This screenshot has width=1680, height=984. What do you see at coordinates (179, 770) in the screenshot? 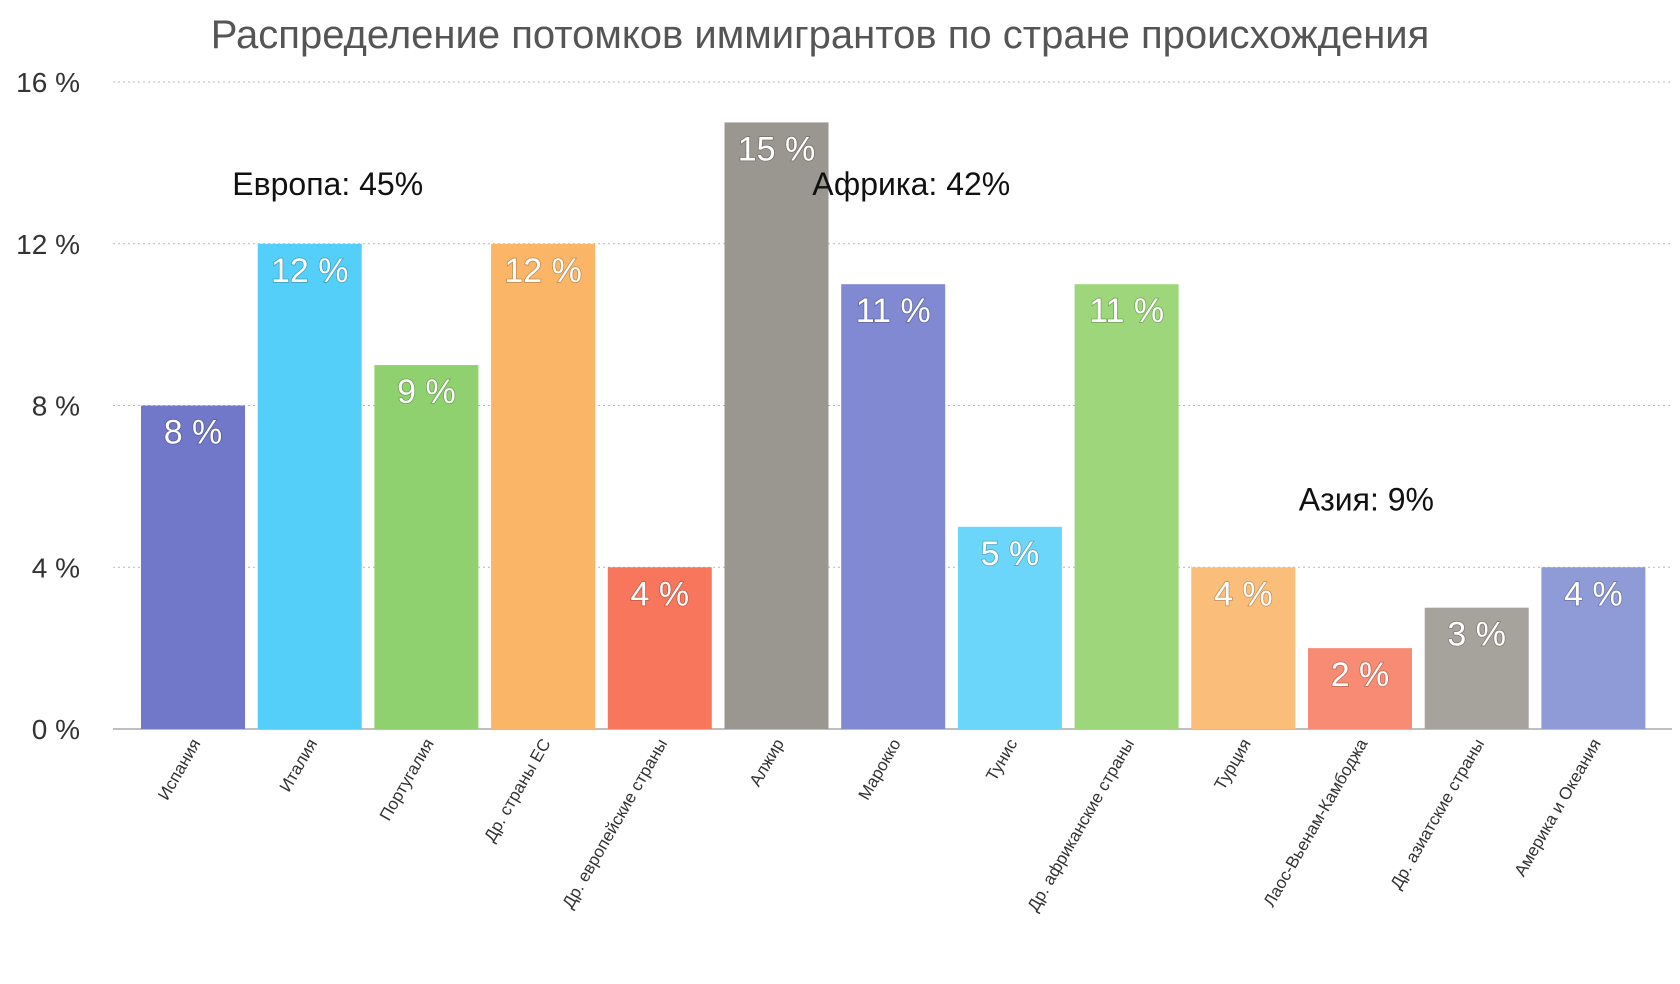
I see `x-tick-label: Испания` at bounding box center [179, 770].